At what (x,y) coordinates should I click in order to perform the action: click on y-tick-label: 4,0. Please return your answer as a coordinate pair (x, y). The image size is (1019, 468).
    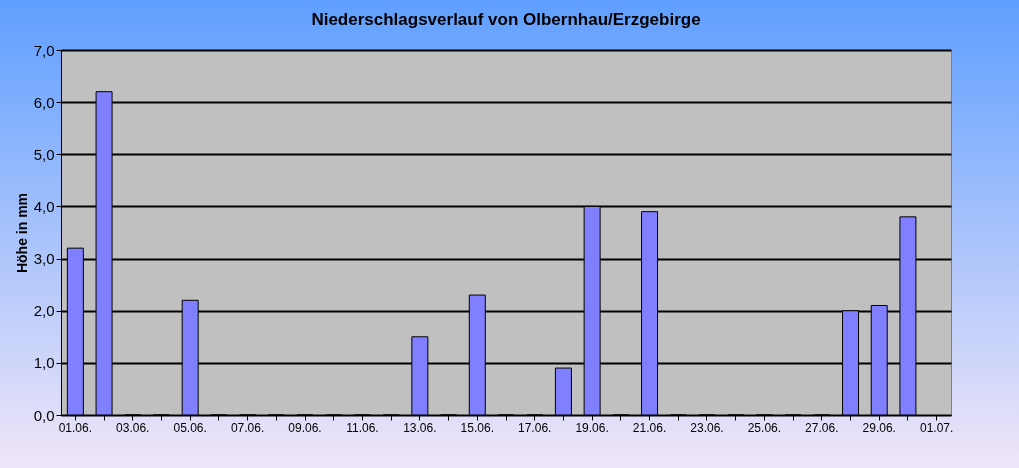
    Looking at the image, I should click on (44, 206).